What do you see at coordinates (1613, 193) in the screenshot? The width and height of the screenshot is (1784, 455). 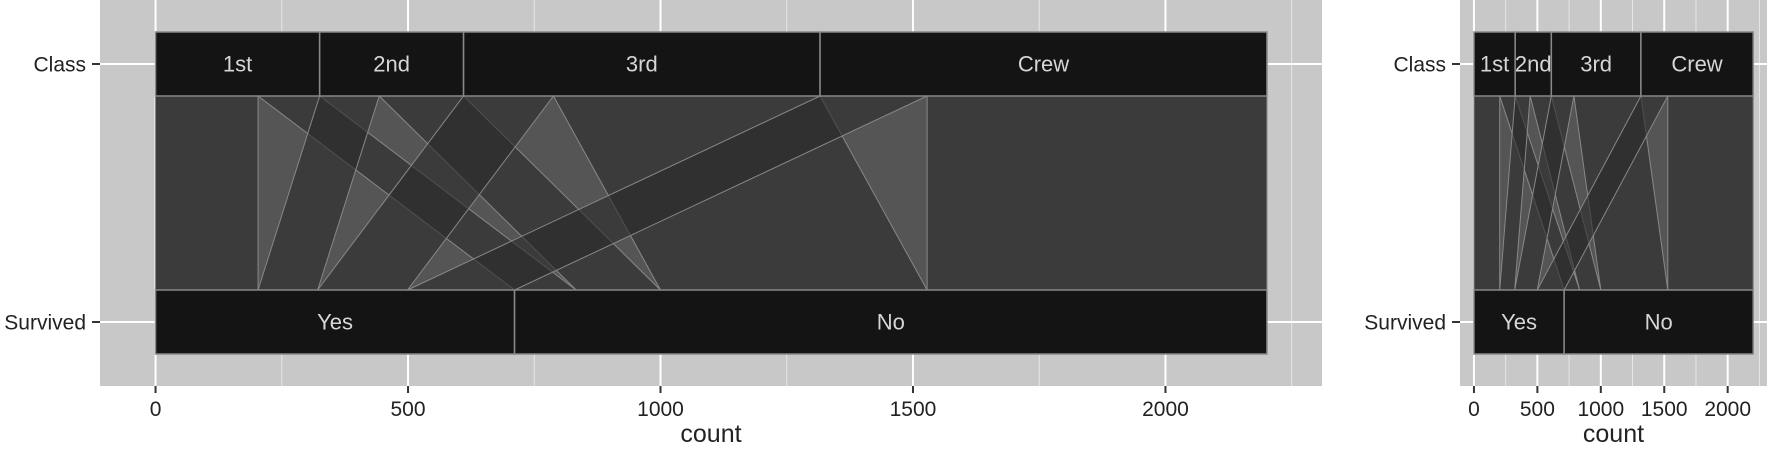 I see `flows` at bounding box center [1613, 193].